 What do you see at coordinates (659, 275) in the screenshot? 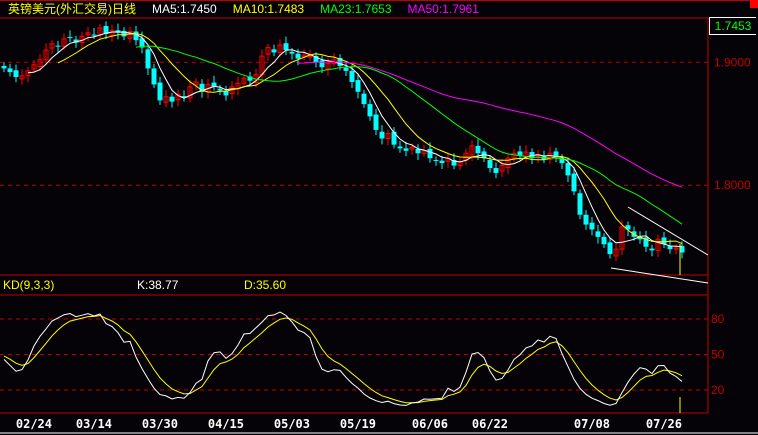
I see `lower-trendline` at bounding box center [659, 275].